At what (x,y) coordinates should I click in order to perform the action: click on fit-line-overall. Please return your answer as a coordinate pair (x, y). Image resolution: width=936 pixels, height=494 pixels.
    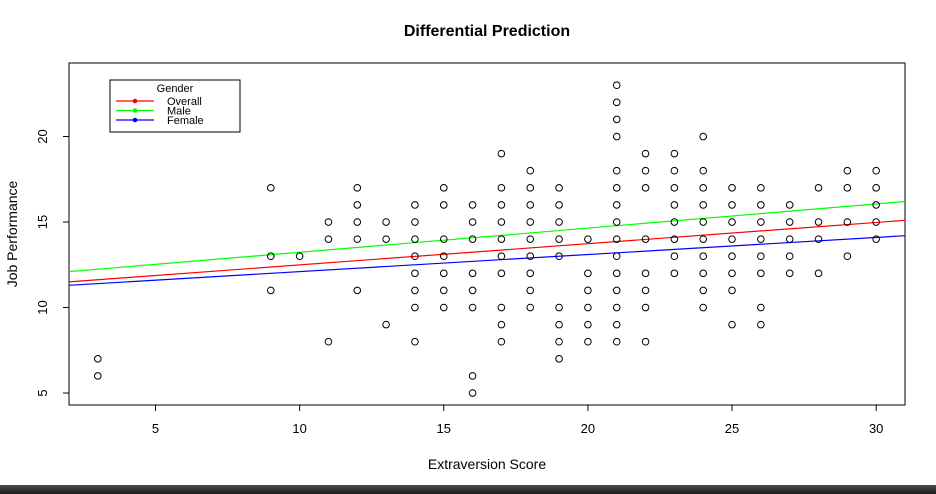
    Looking at the image, I should click on (487, 251).